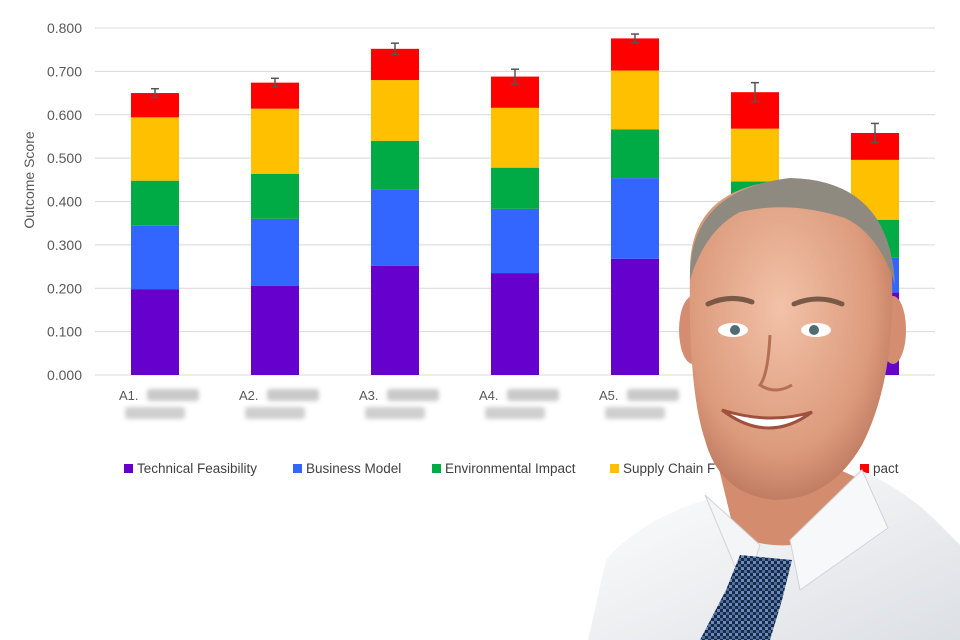 This screenshot has height=640, width=960. What do you see at coordinates (64, 115) in the screenshot?
I see `y-tick-label: 0.600` at bounding box center [64, 115].